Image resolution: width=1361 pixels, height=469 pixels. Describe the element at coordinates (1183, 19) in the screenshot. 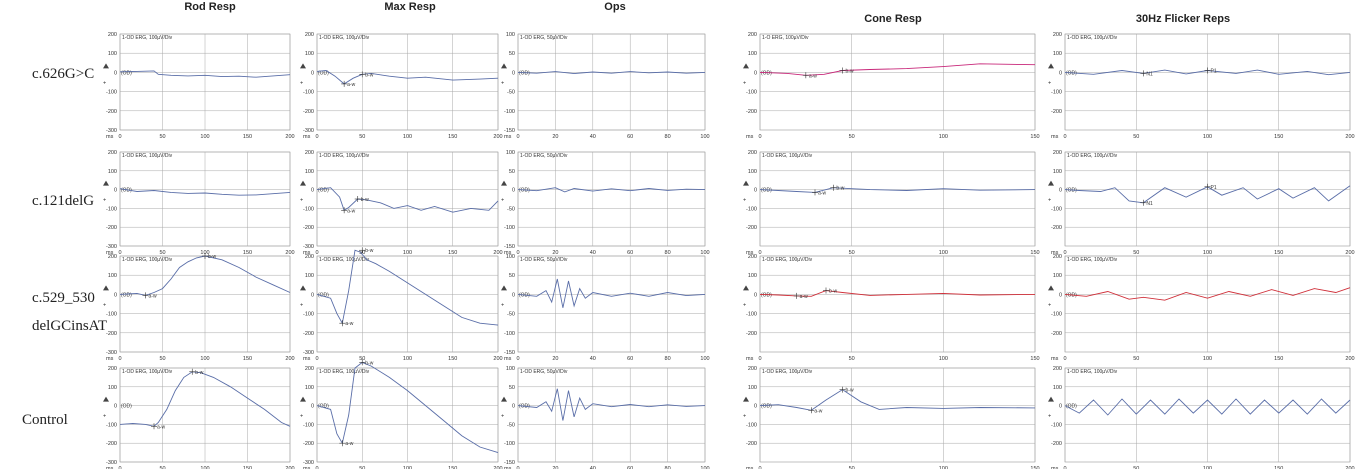

I see `column-title-flicker: 30Hz Flicker Reps` at that location.